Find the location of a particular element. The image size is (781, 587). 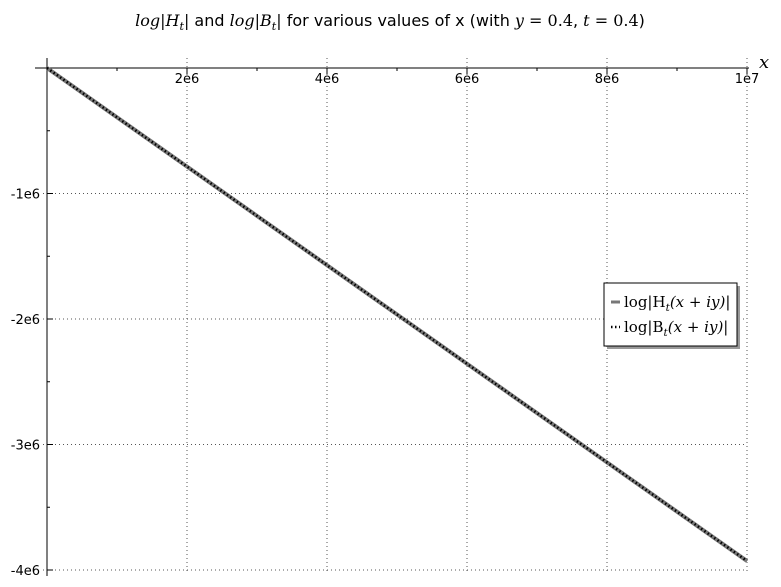

y-tick-label: -1e6 is located at coordinates (25, 195).